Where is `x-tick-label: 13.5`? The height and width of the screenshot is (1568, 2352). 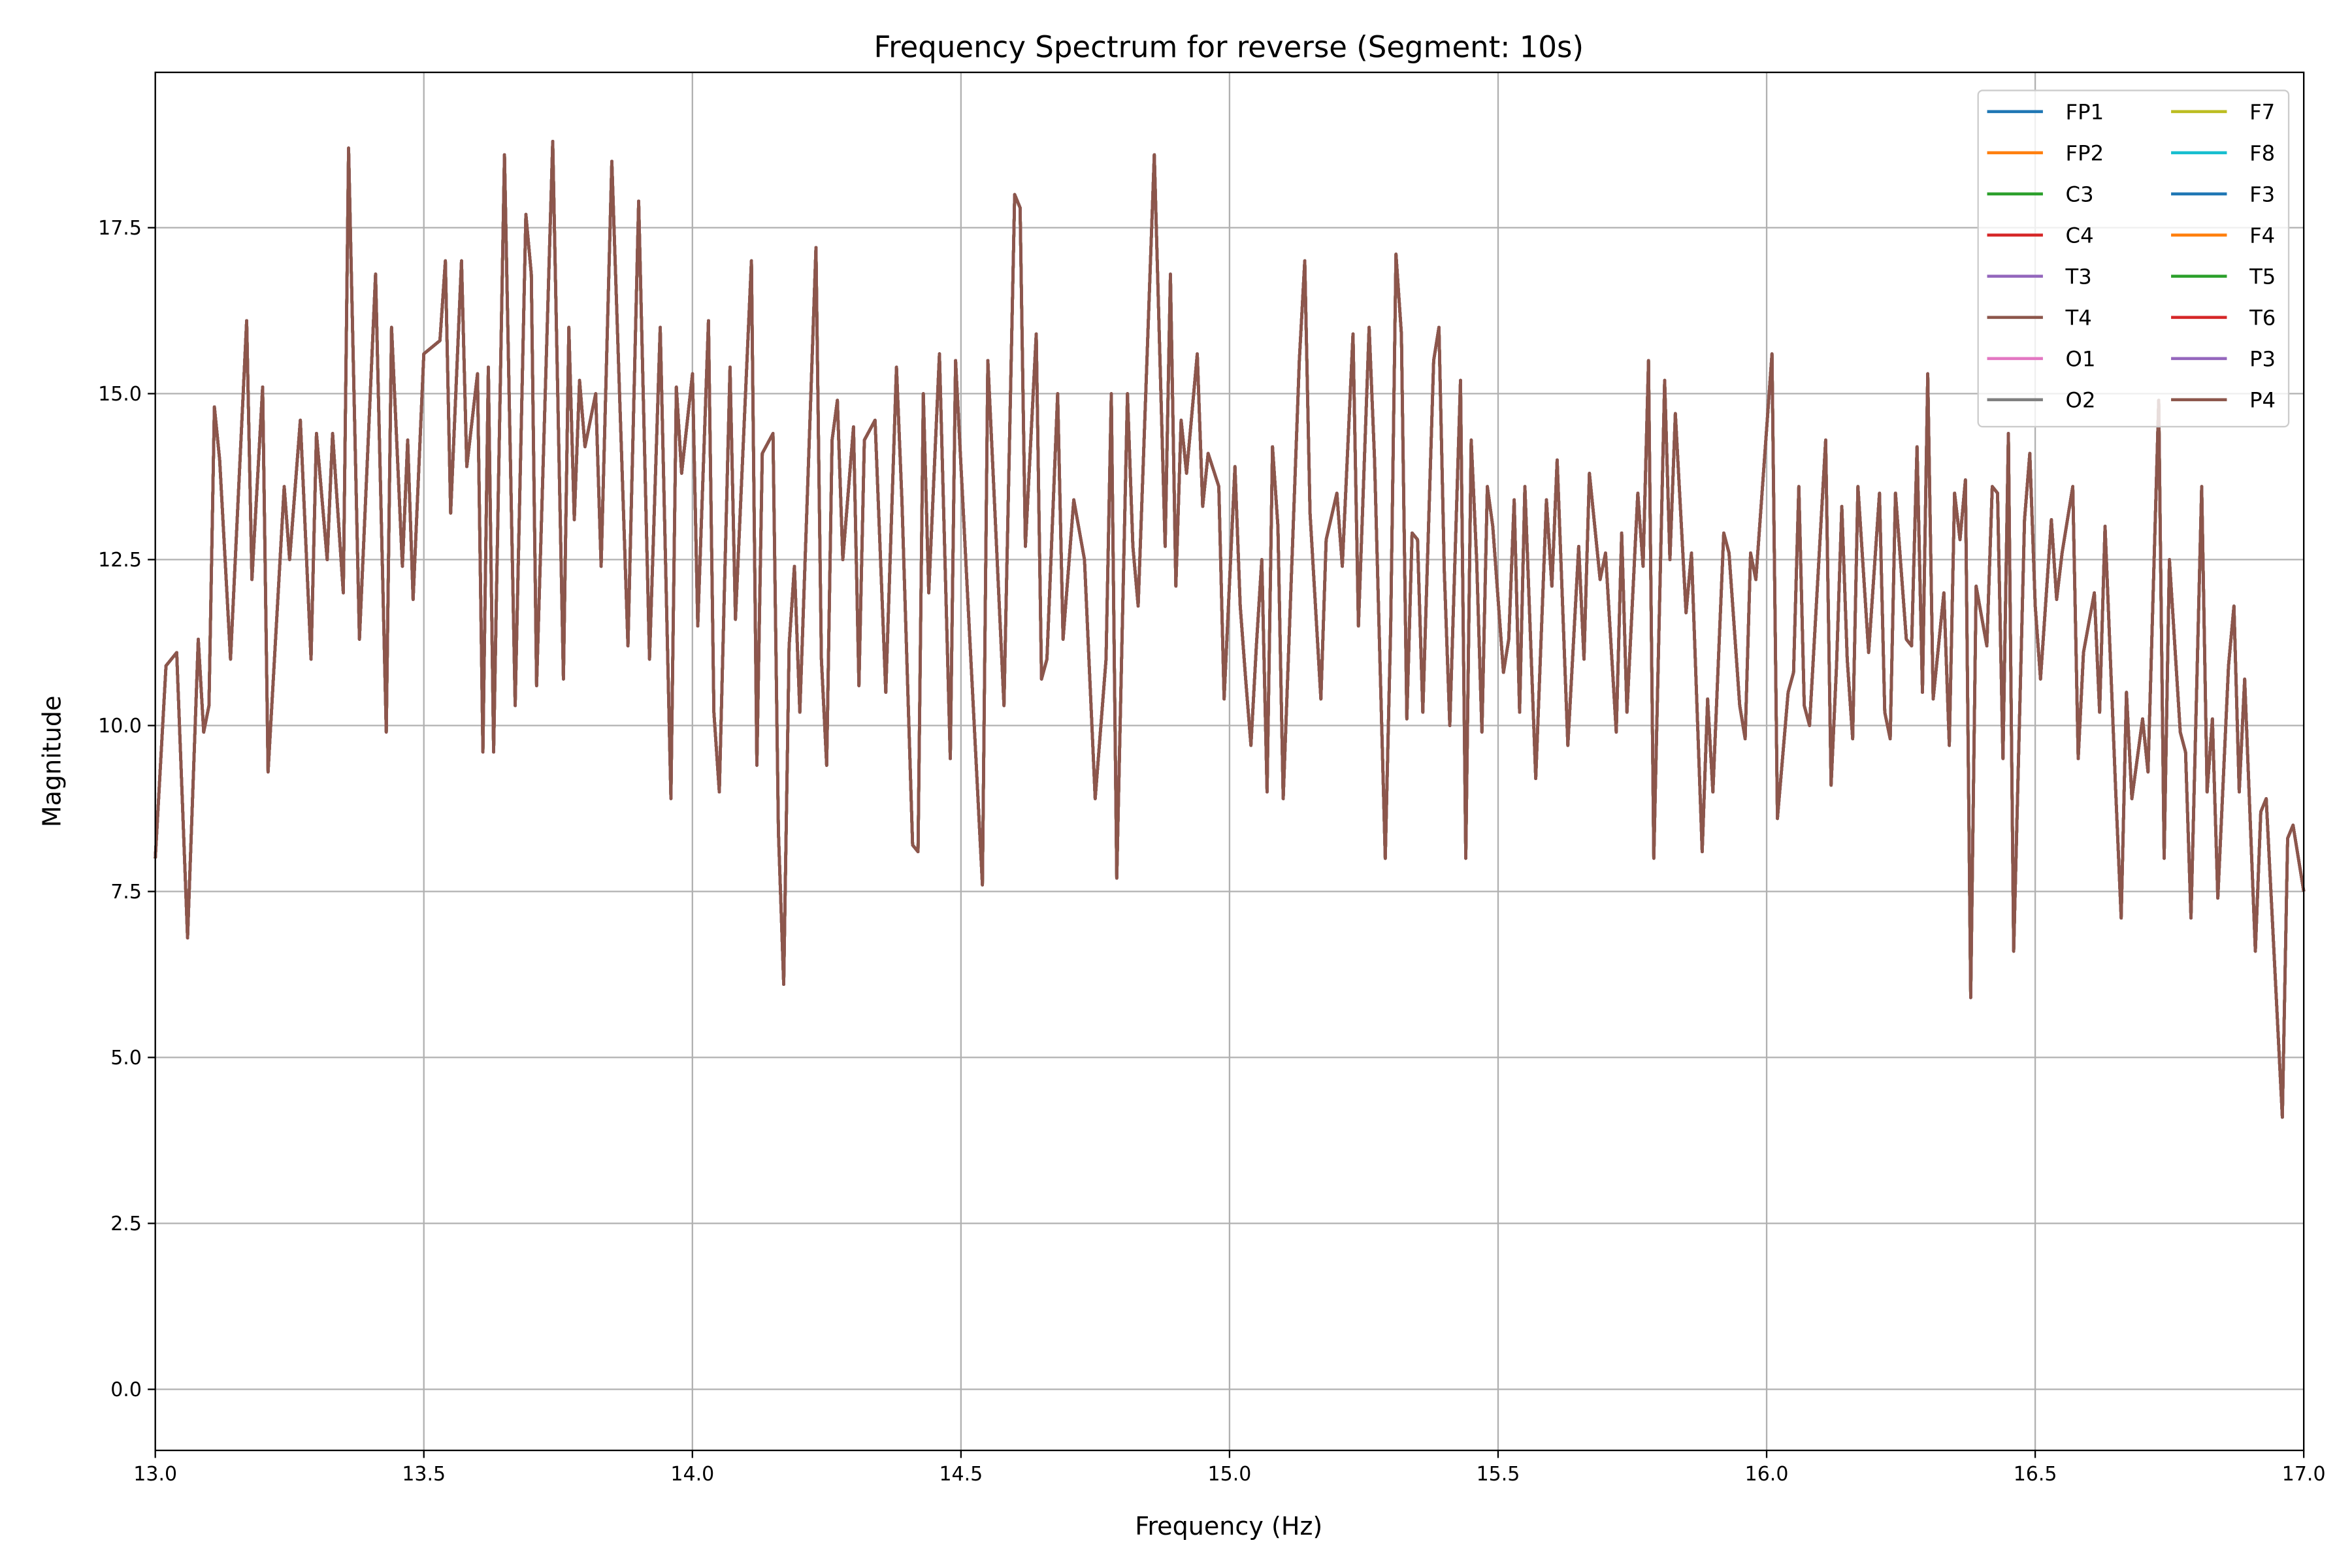 x-tick-label: 13.5 is located at coordinates (424, 1474).